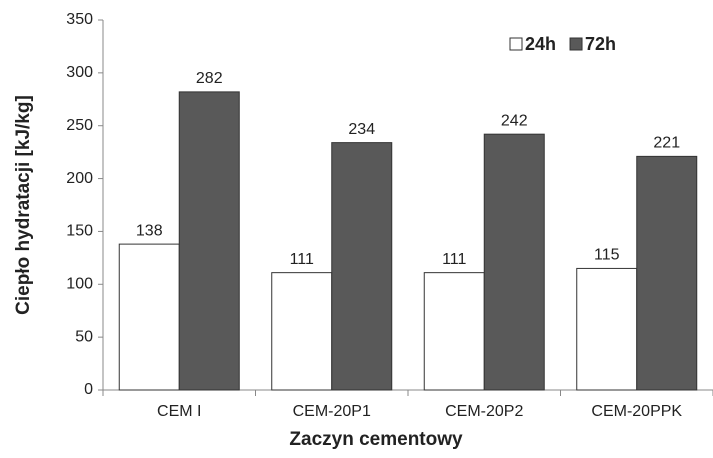 This screenshot has width=713, height=458. I want to click on value-label: 221, so click(666, 143).